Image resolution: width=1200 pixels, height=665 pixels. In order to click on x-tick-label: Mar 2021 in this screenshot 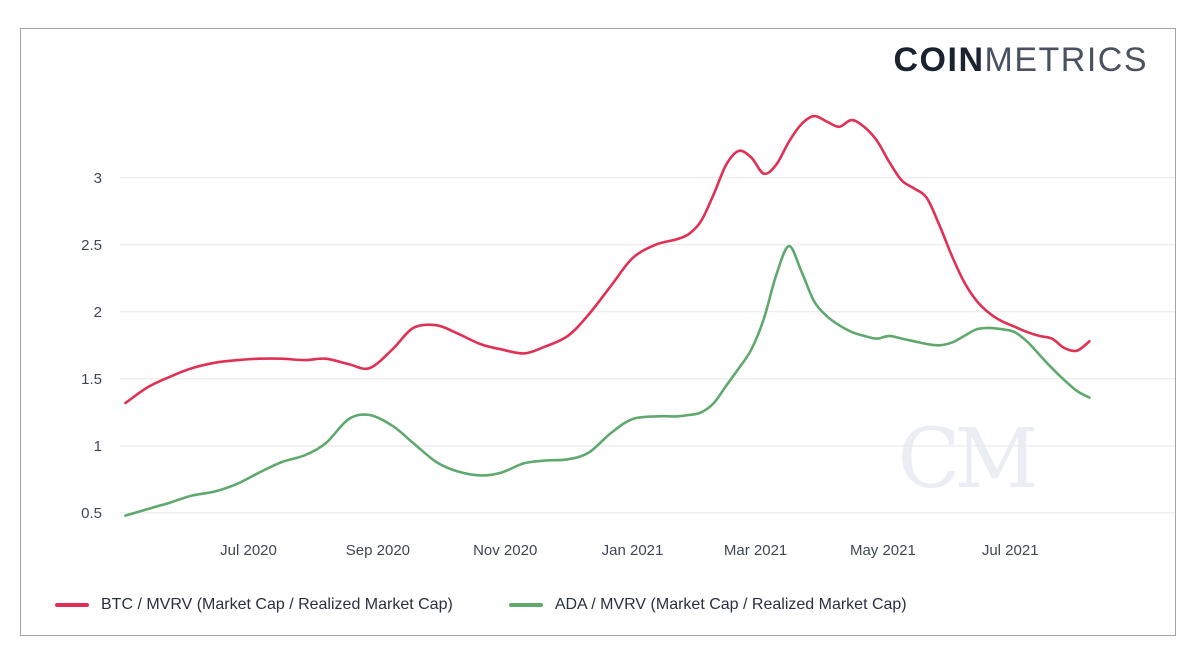, I will do `click(755, 550)`.